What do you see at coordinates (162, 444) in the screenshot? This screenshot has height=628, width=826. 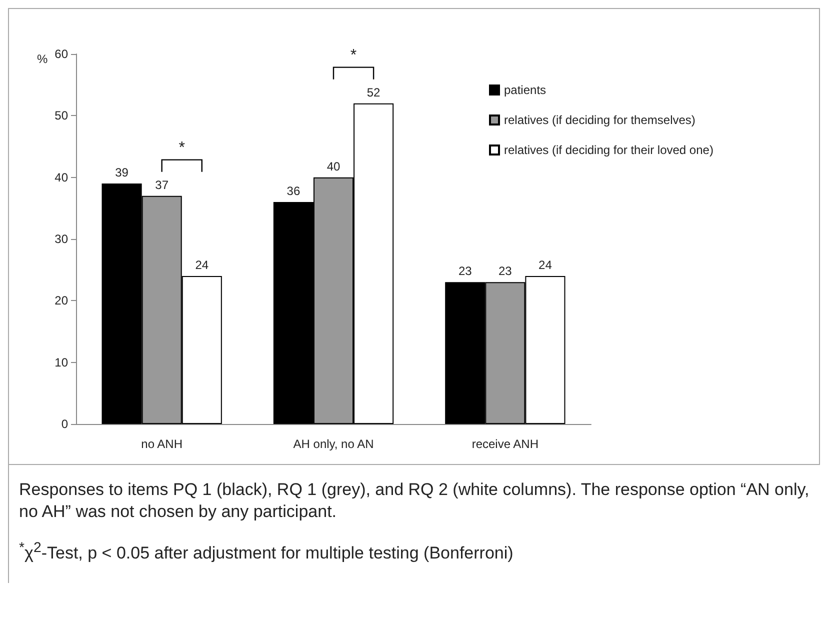 I see `x-tick-label: no ANH` at bounding box center [162, 444].